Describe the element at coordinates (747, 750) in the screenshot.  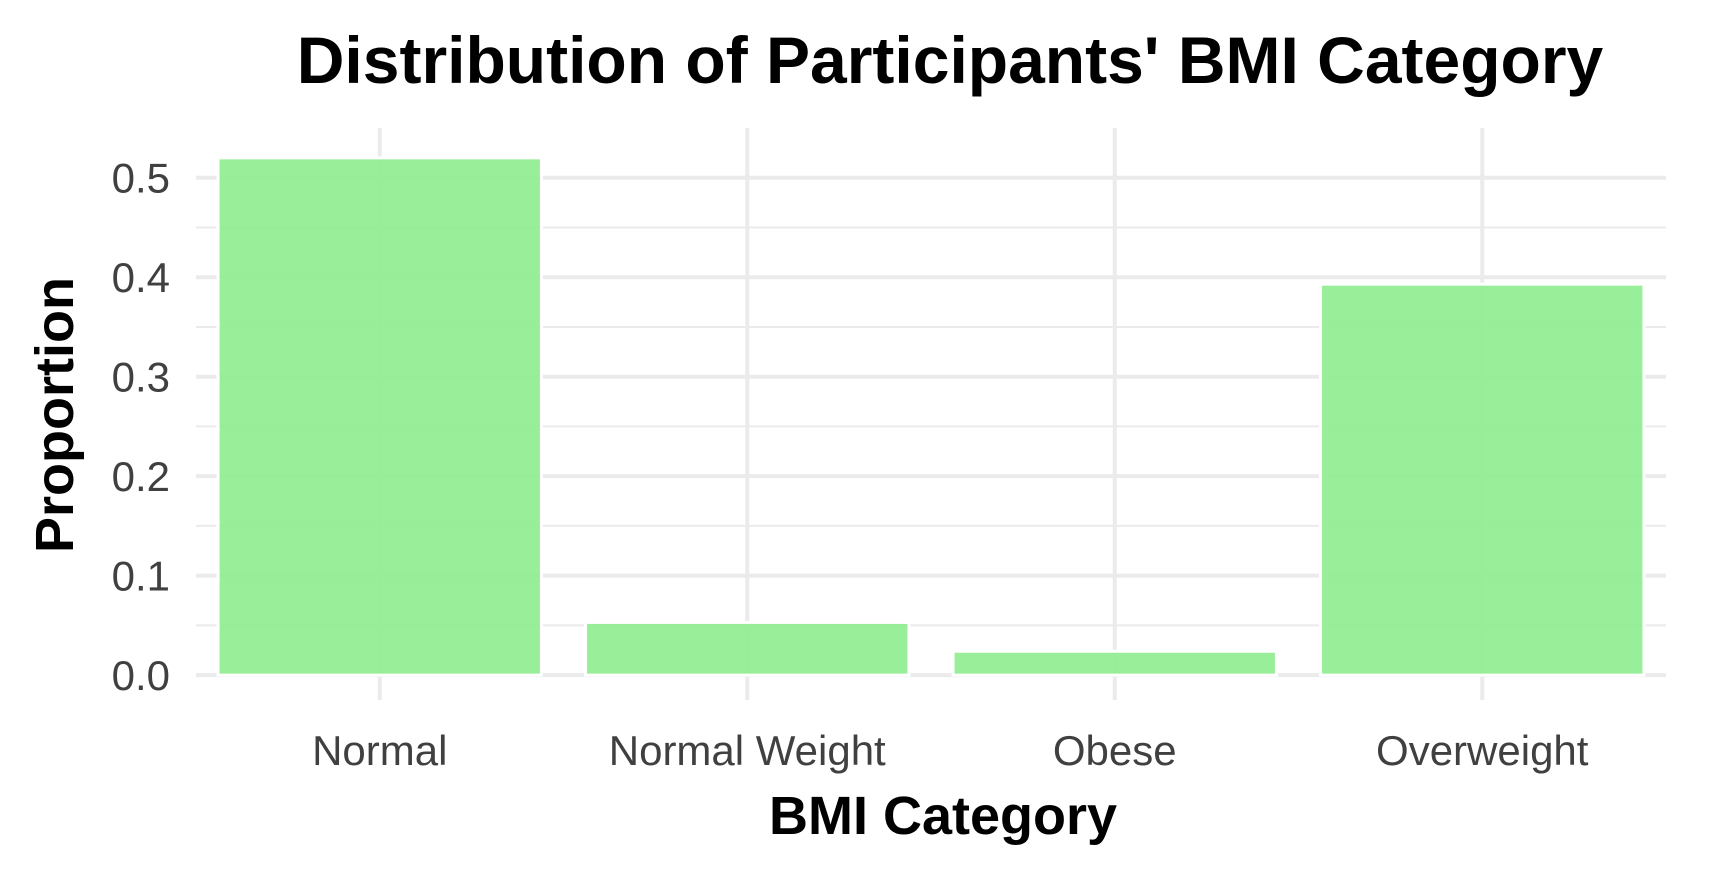
I see `x-tick-label: Normal Weight` at that location.